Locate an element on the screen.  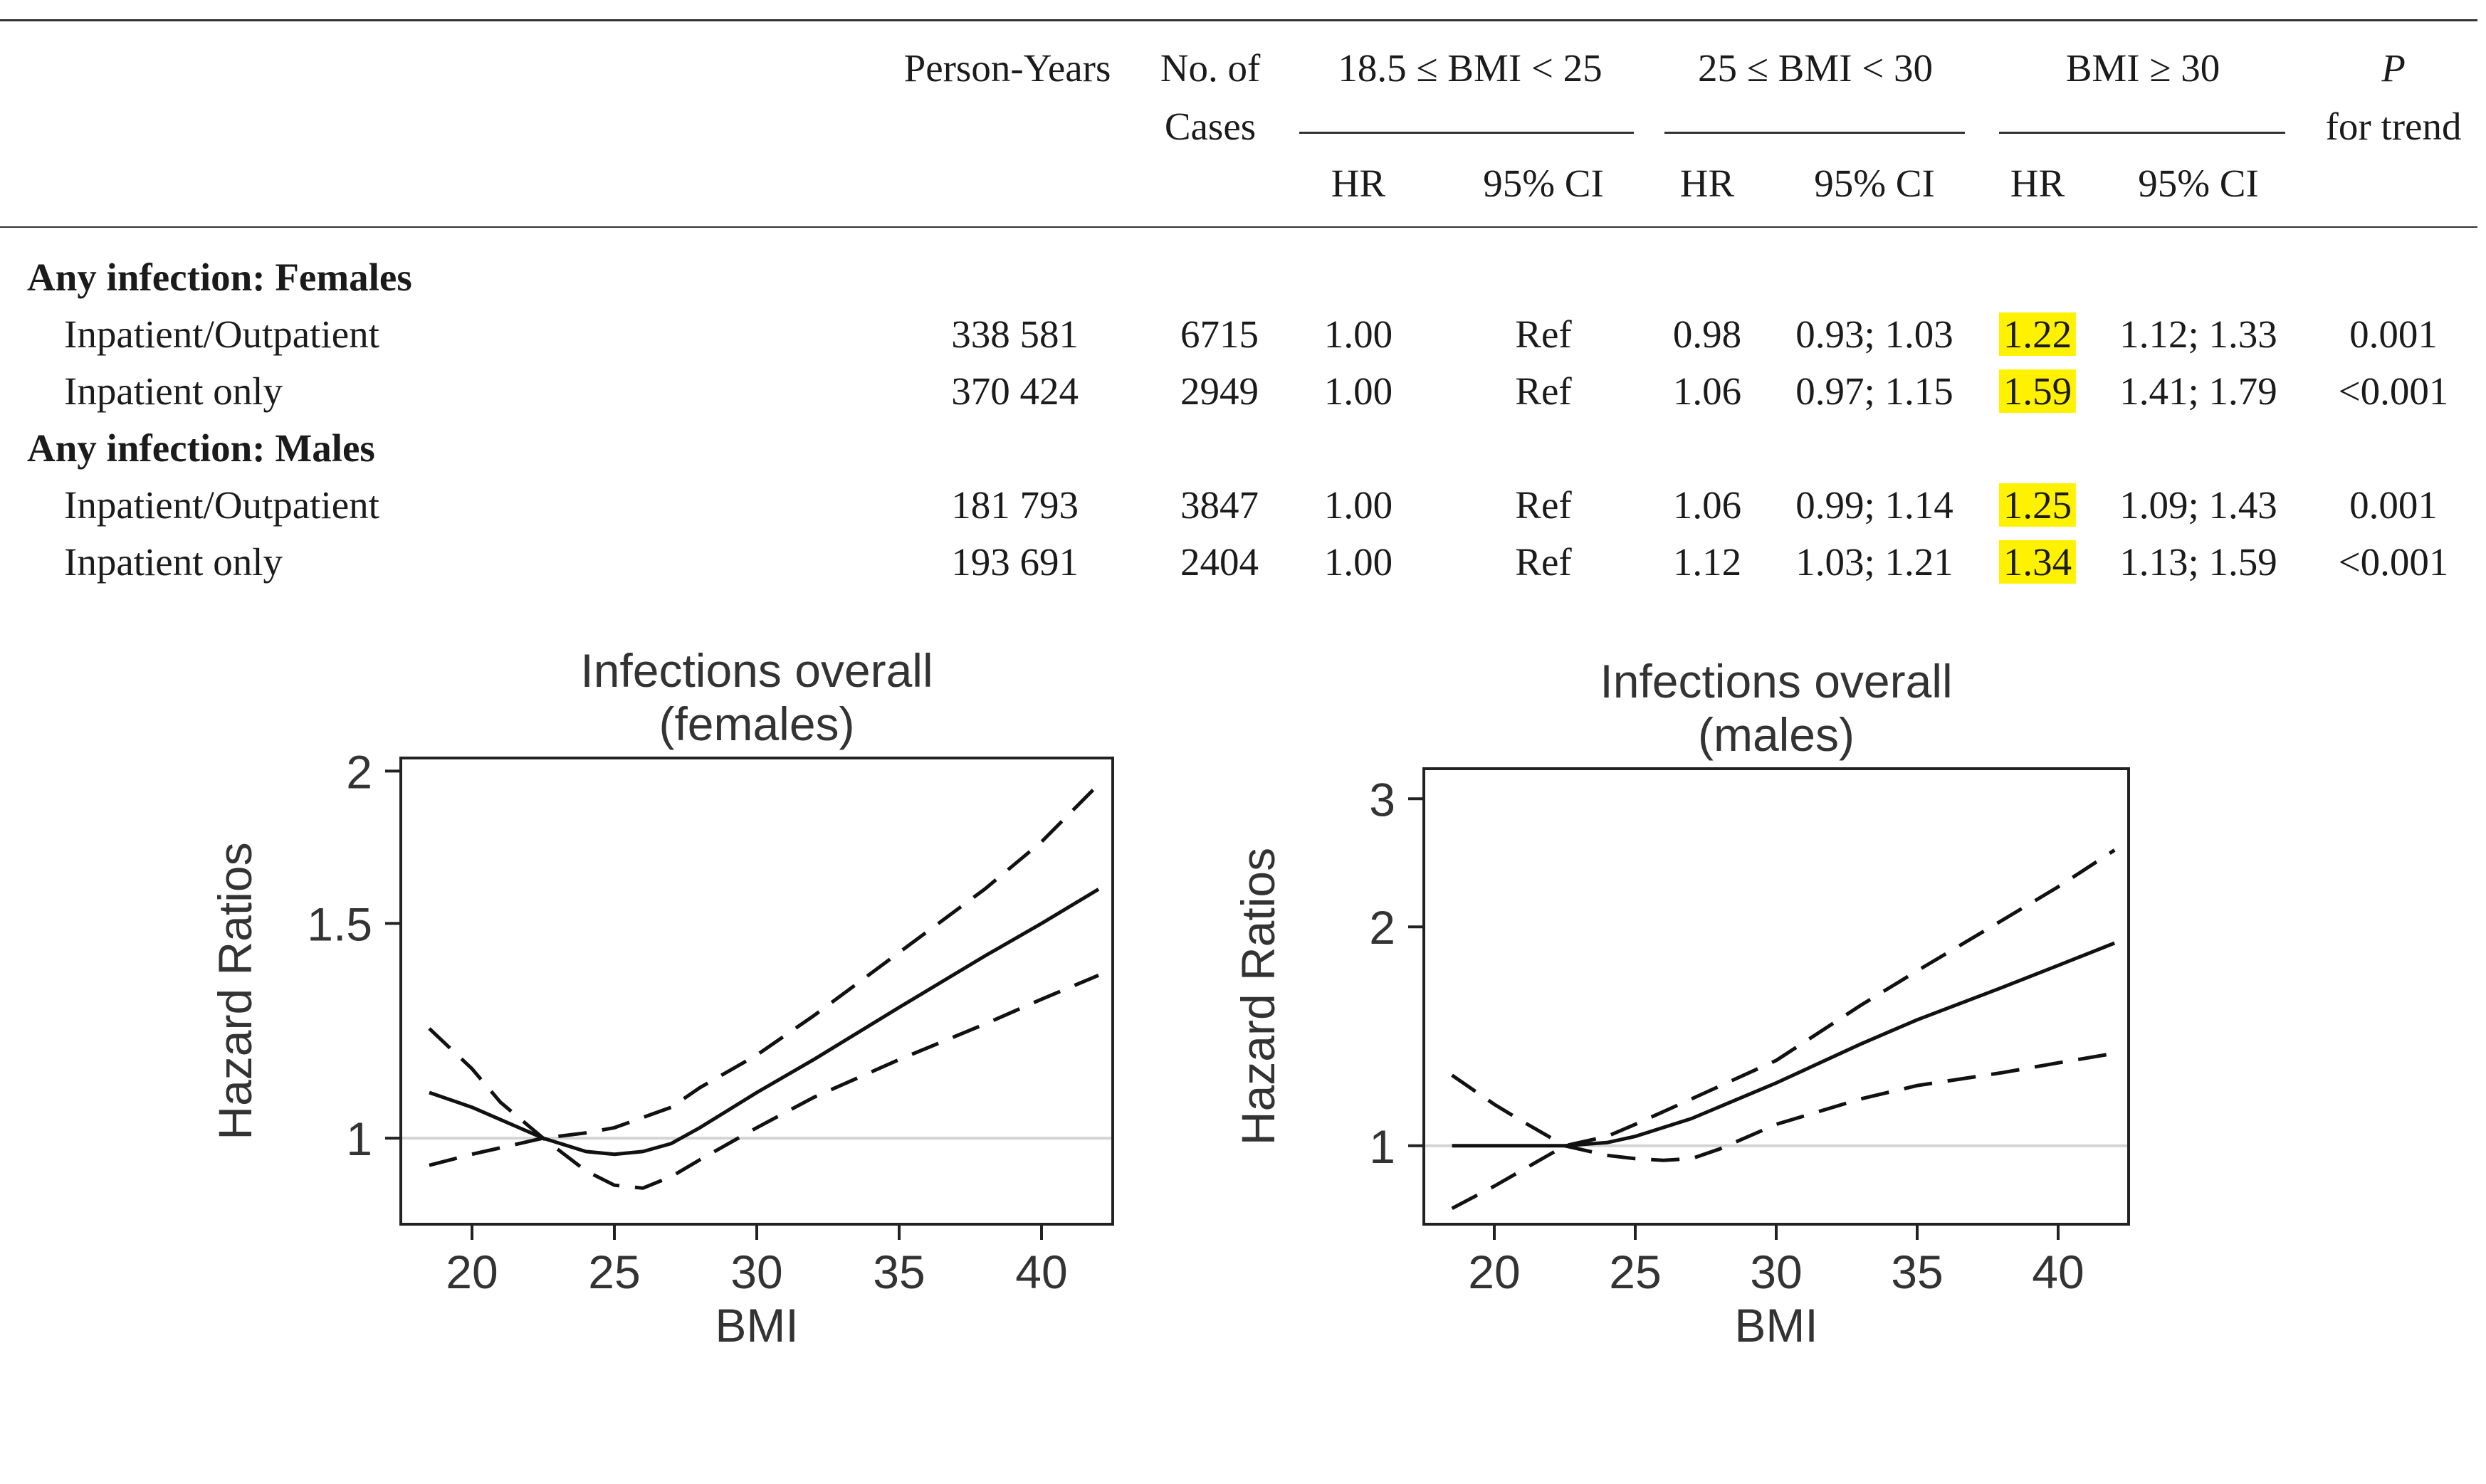
cell-ci3: 1.13; 1.59 is located at coordinates (2198, 562).